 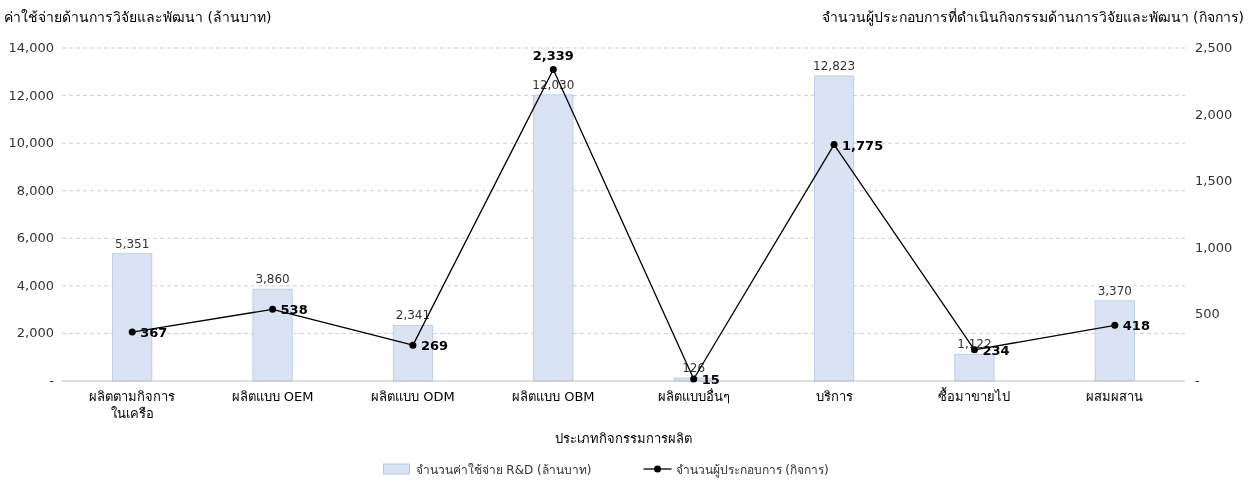 What do you see at coordinates (132, 405) in the screenshot?
I see `x-tick-label: ผลิตตามกิจการ ในเครือ` at bounding box center [132, 405].